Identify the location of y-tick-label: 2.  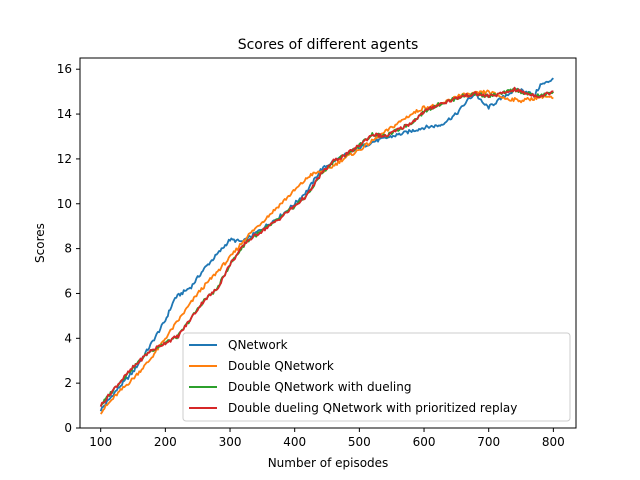
(68, 383).